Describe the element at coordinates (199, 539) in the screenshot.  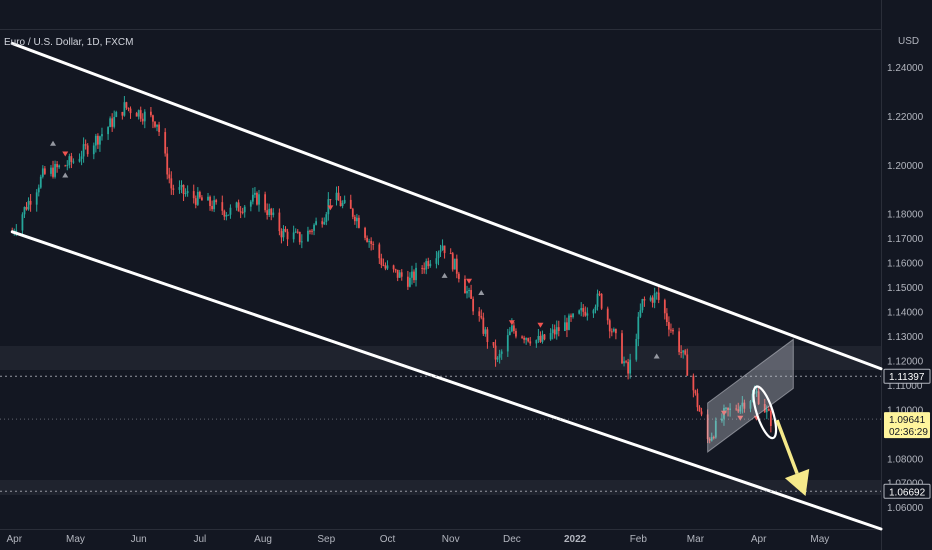
I see `x-tick-label: Jul` at that location.